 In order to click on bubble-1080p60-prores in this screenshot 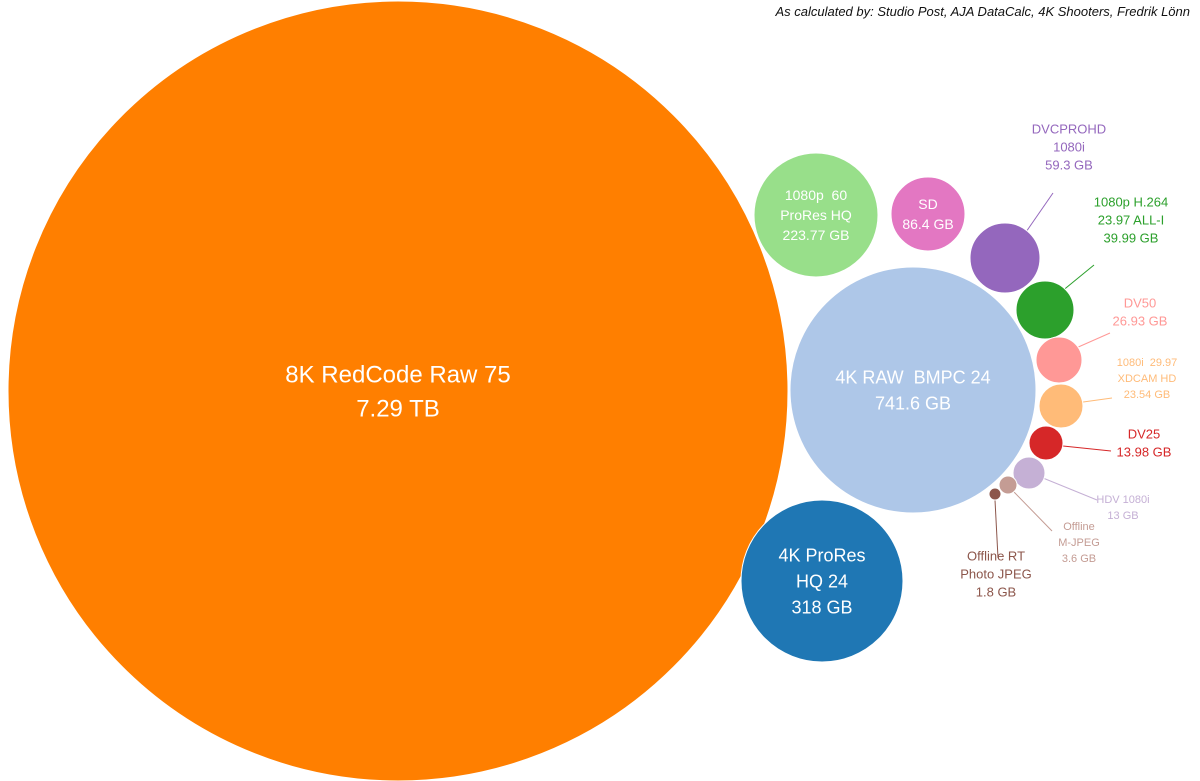, I will do `click(816, 215)`.